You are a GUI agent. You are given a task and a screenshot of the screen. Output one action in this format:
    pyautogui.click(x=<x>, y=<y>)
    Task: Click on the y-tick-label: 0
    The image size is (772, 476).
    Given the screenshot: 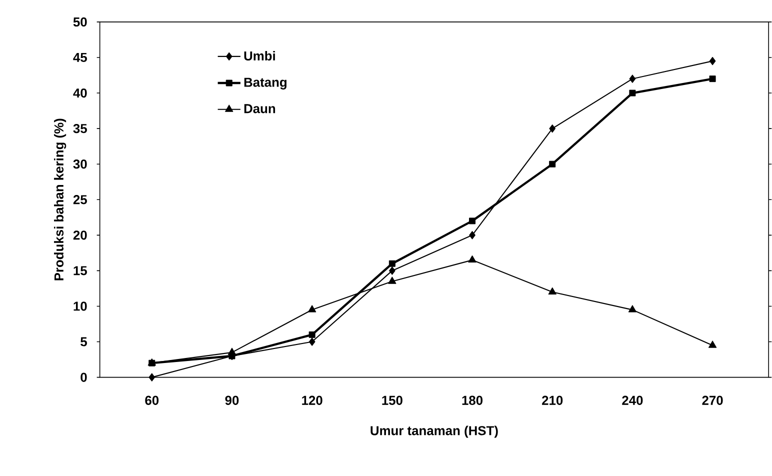 What is the action you would take?
    pyautogui.click(x=83, y=377)
    